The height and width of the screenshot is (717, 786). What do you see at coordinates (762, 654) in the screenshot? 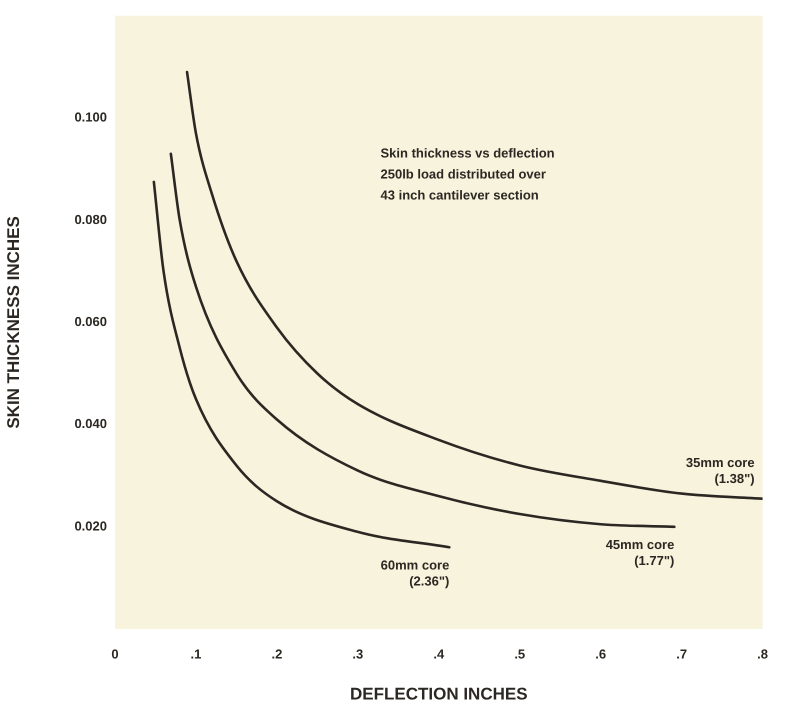
I see `x-tick-label: .8` at bounding box center [762, 654].